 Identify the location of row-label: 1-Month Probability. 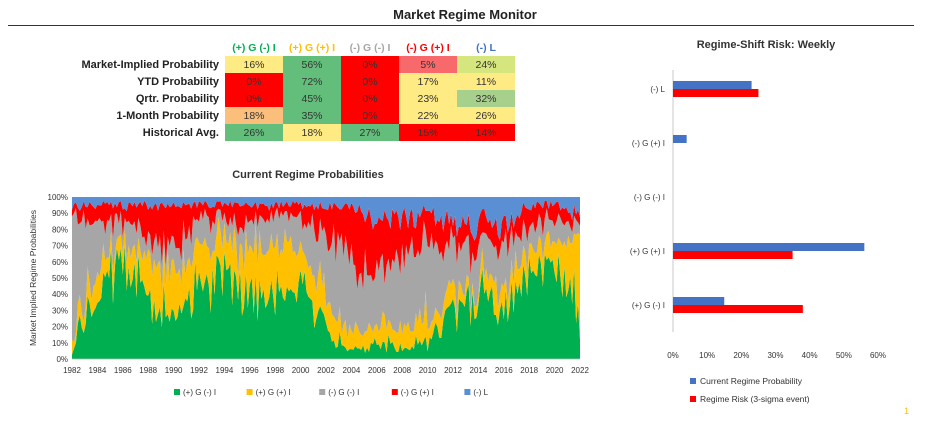
(167, 115).